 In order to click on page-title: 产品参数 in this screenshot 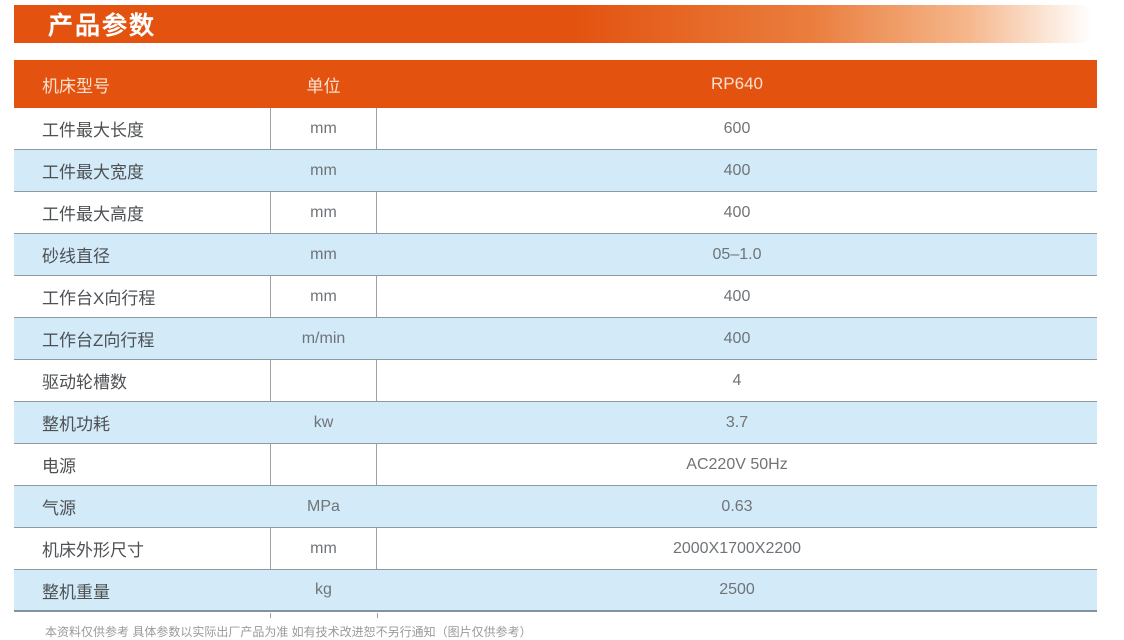, I will do `click(102, 26)`.